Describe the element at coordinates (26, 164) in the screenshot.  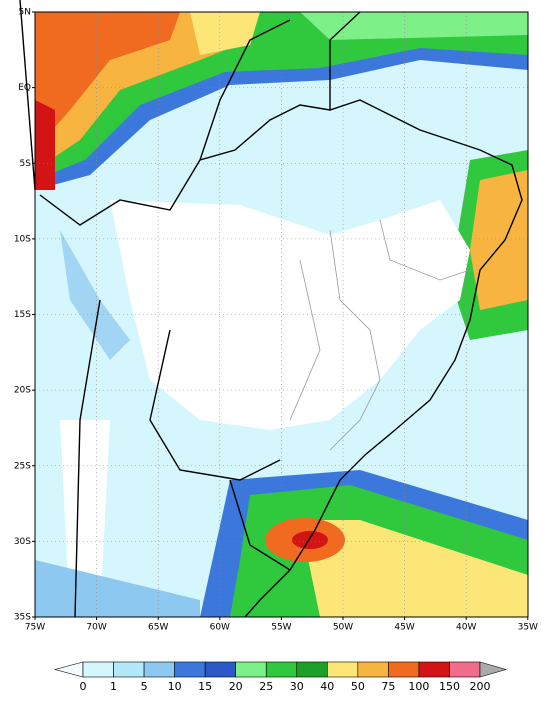
I see `lat-label: 5S` at that location.